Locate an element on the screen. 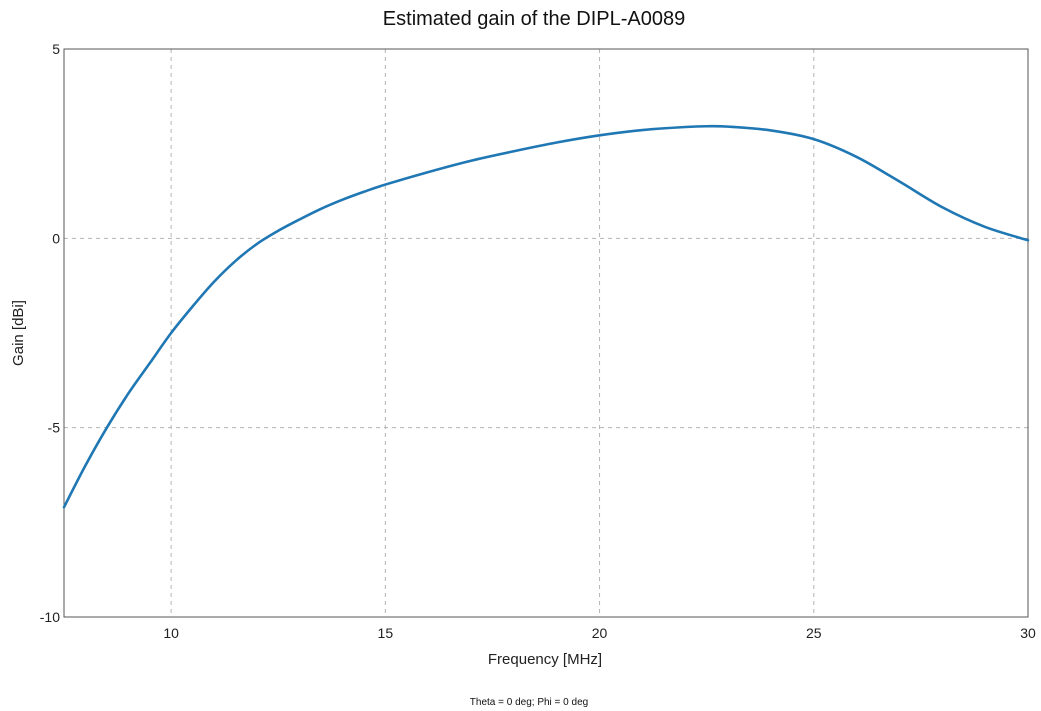  y-tick-label: -5 is located at coordinates (54, 428).